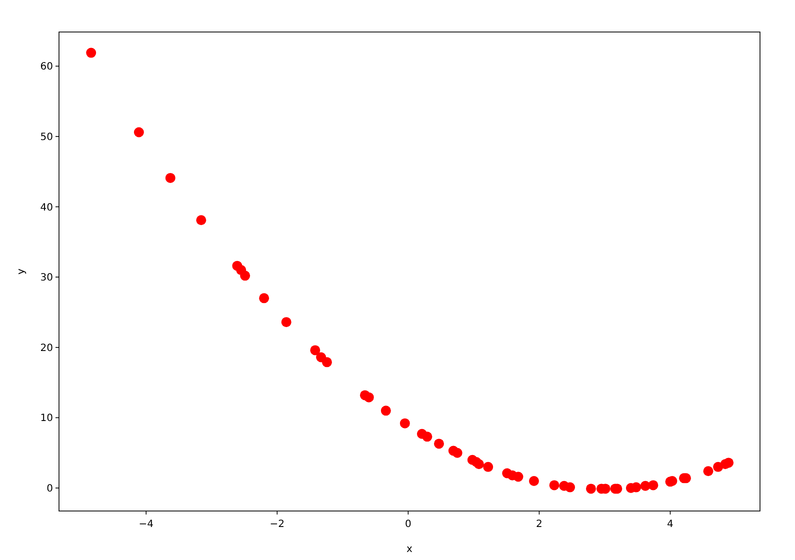 This screenshot has width=795, height=560. I want to click on y-tick-label: 30, so click(46, 278).